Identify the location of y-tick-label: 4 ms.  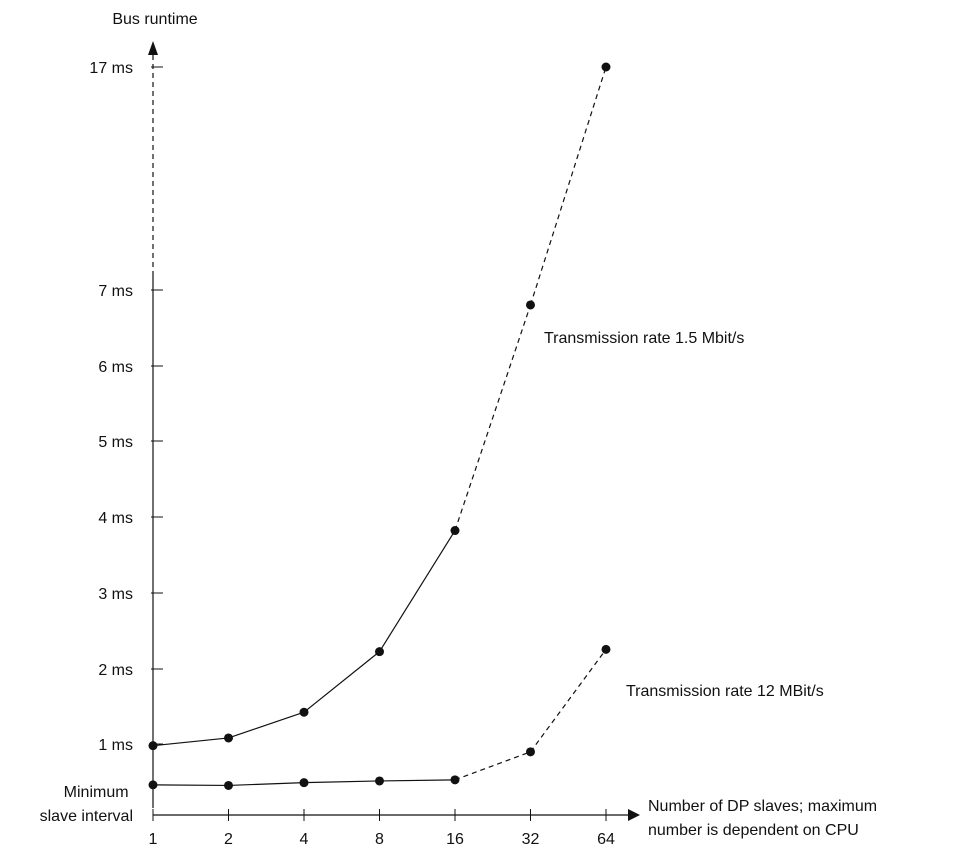
(115, 518).